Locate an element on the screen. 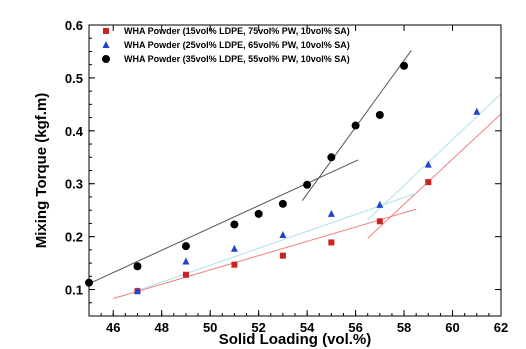 The width and height of the screenshot is (526, 349). x-tick-label: 58 is located at coordinates (404, 327).